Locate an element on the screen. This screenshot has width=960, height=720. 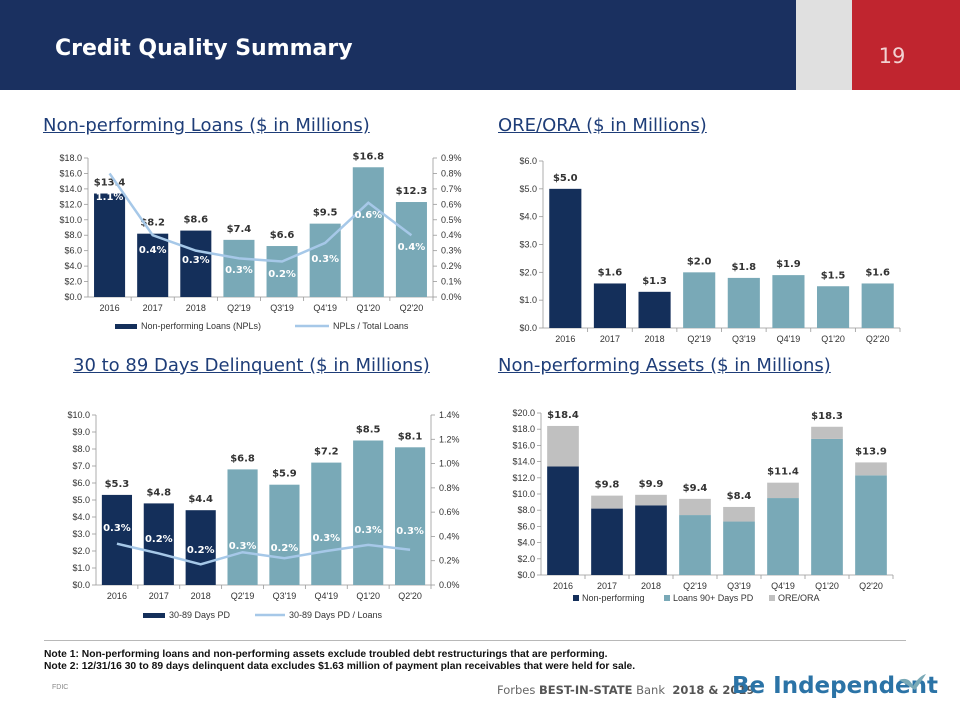
chart-title-ore: ORE/ORA ($ in Millions) is located at coordinates (602, 125).